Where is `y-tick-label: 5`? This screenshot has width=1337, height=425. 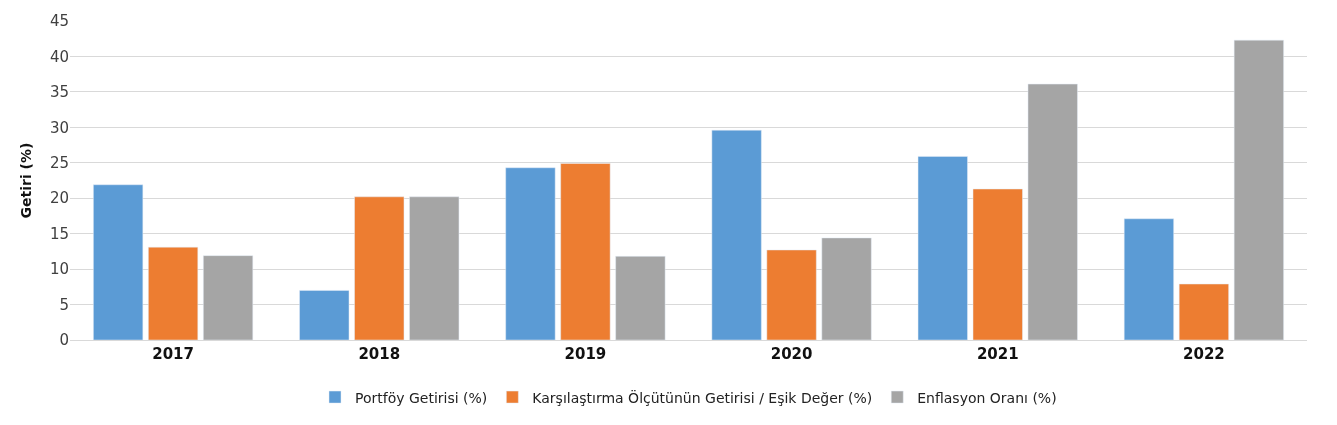 y-tick-label: 5 is located at coordinates (64, 304).